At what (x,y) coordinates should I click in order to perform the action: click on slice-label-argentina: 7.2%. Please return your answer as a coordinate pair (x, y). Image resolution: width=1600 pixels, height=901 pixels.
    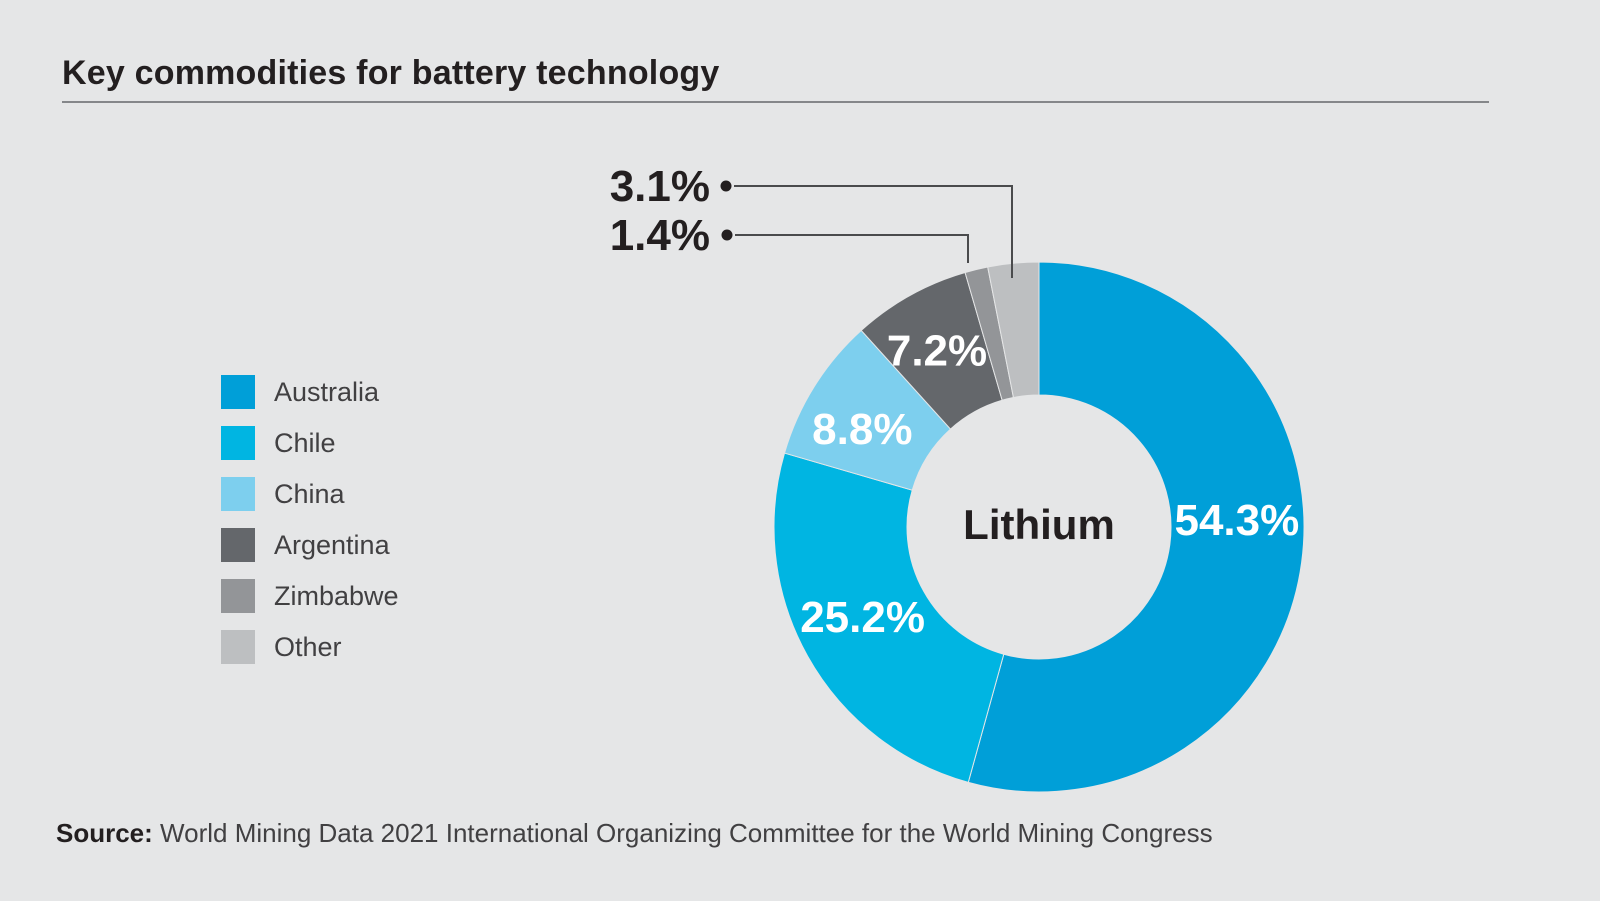
    Looking at the image, I should click on (937, 350).